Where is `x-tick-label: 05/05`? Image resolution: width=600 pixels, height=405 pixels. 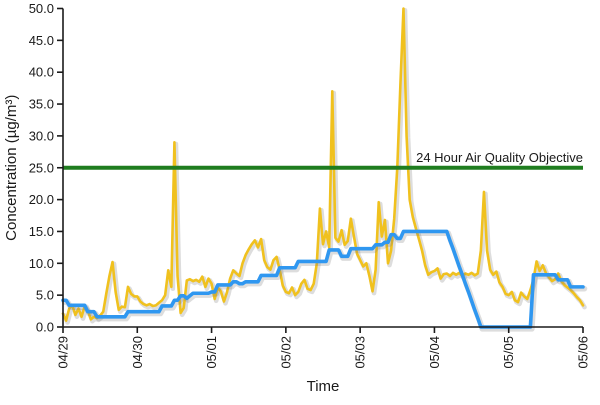 x-tick-label: 05/05 is located at coordinates (508, 352).